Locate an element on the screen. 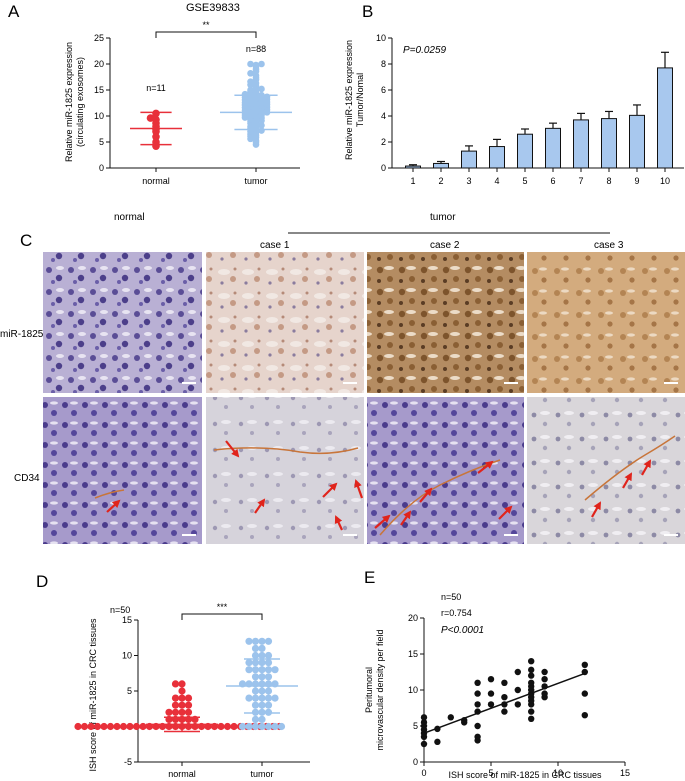  micrograph-case3-cd34 is located at coordinates (606, 470).